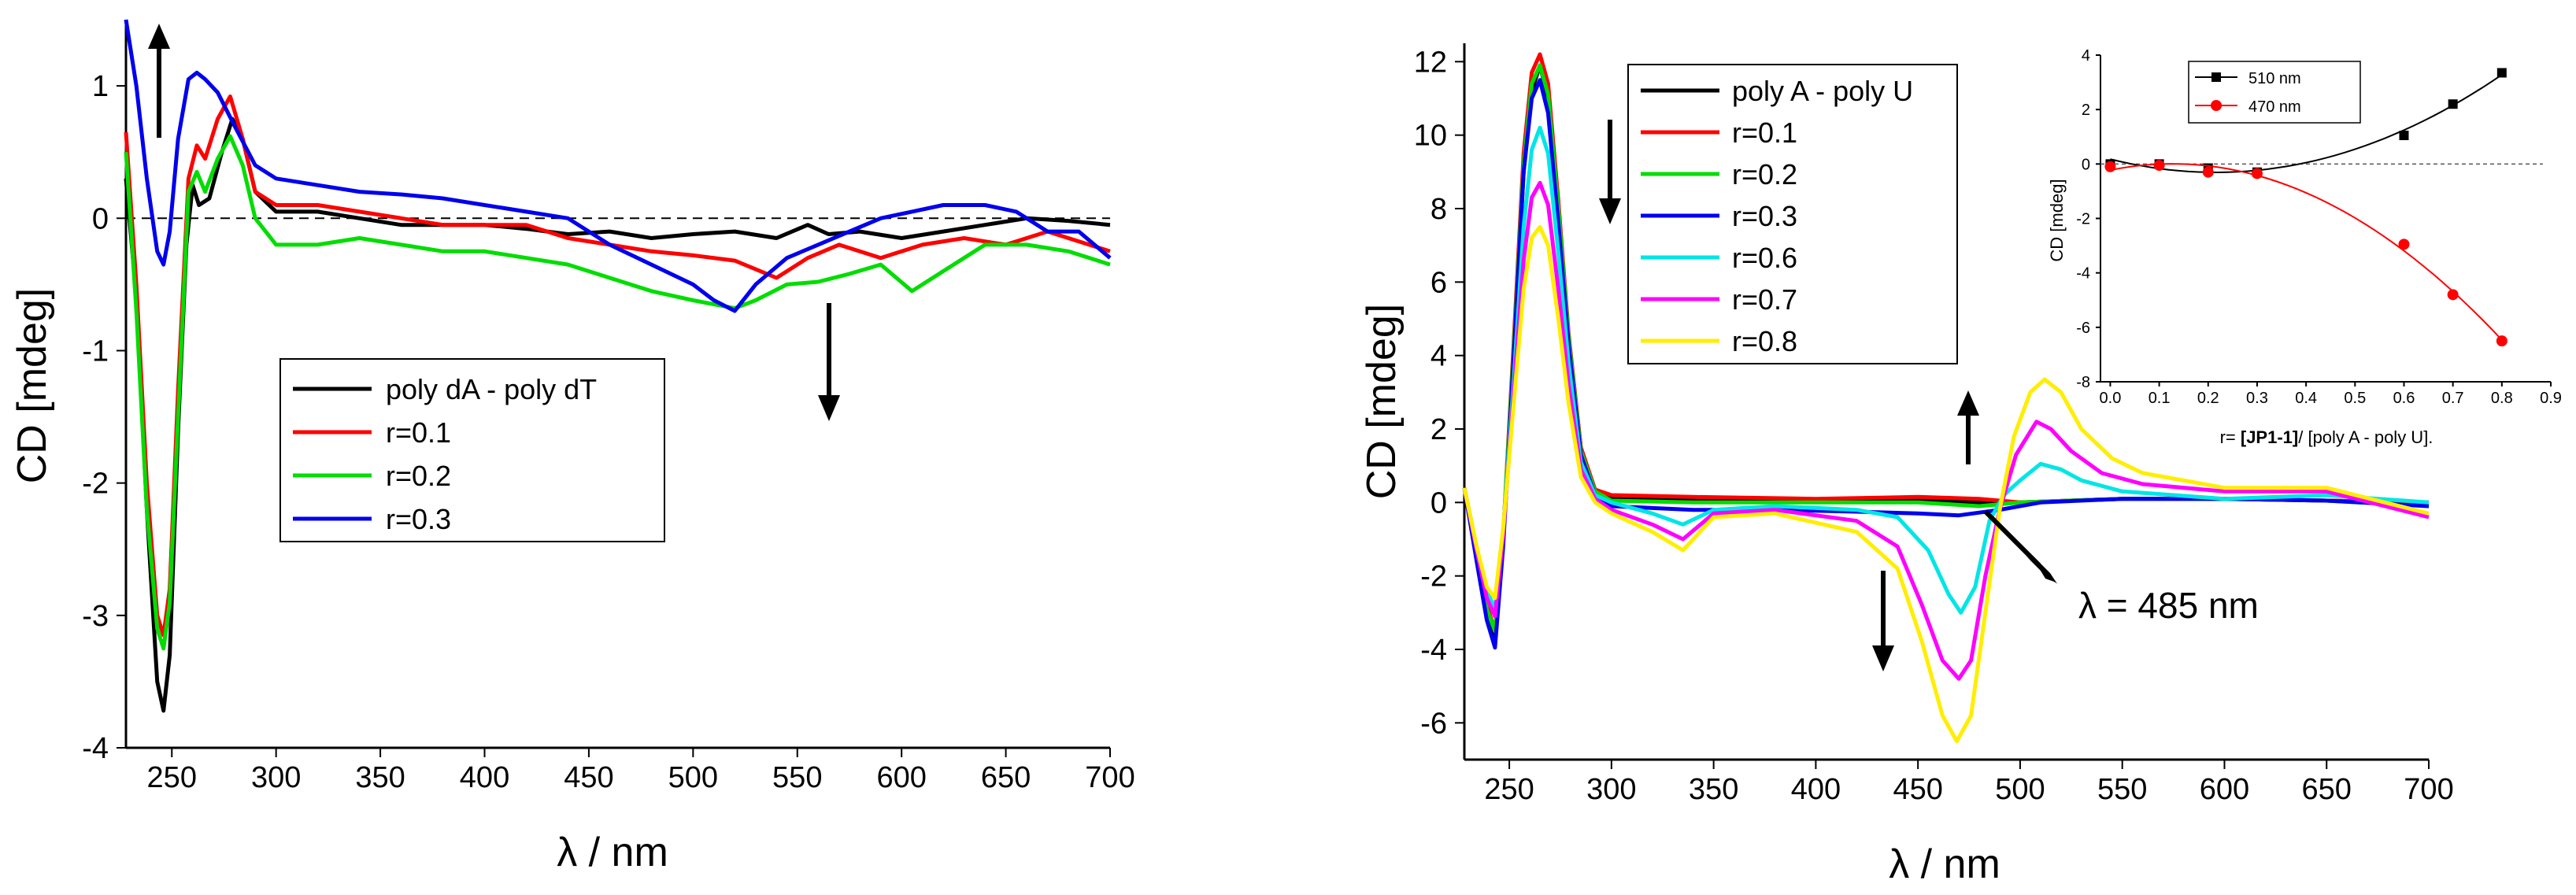  I want to click on inset-y-tick-label-6: 4, so click(2086, 56).